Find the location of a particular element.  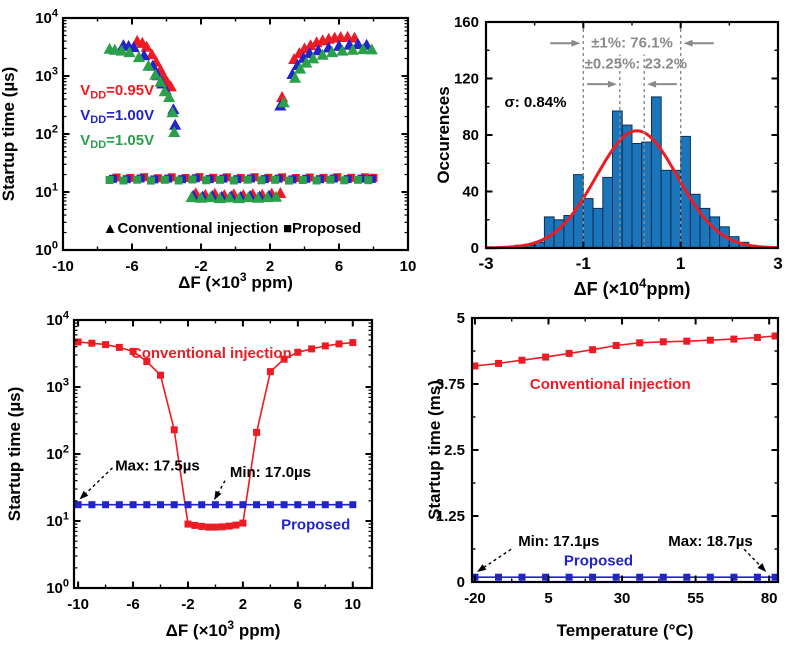

frequency-error-histogram-histogram-bars is located at coordinates (632, 172).